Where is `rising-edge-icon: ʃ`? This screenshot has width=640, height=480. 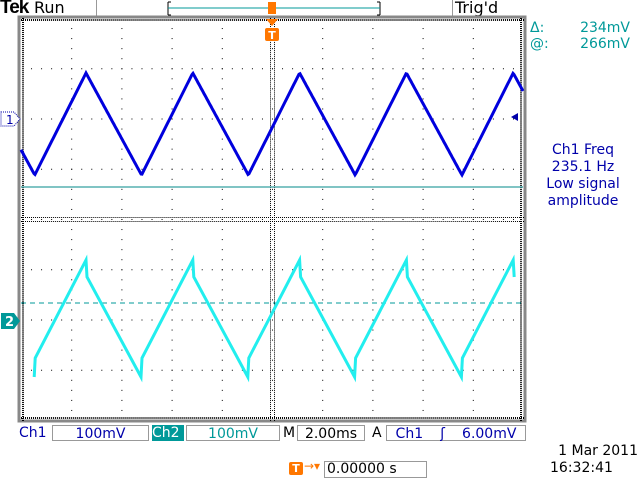
rising-edge-icon: ʃ is located at coordinates (442, 434).